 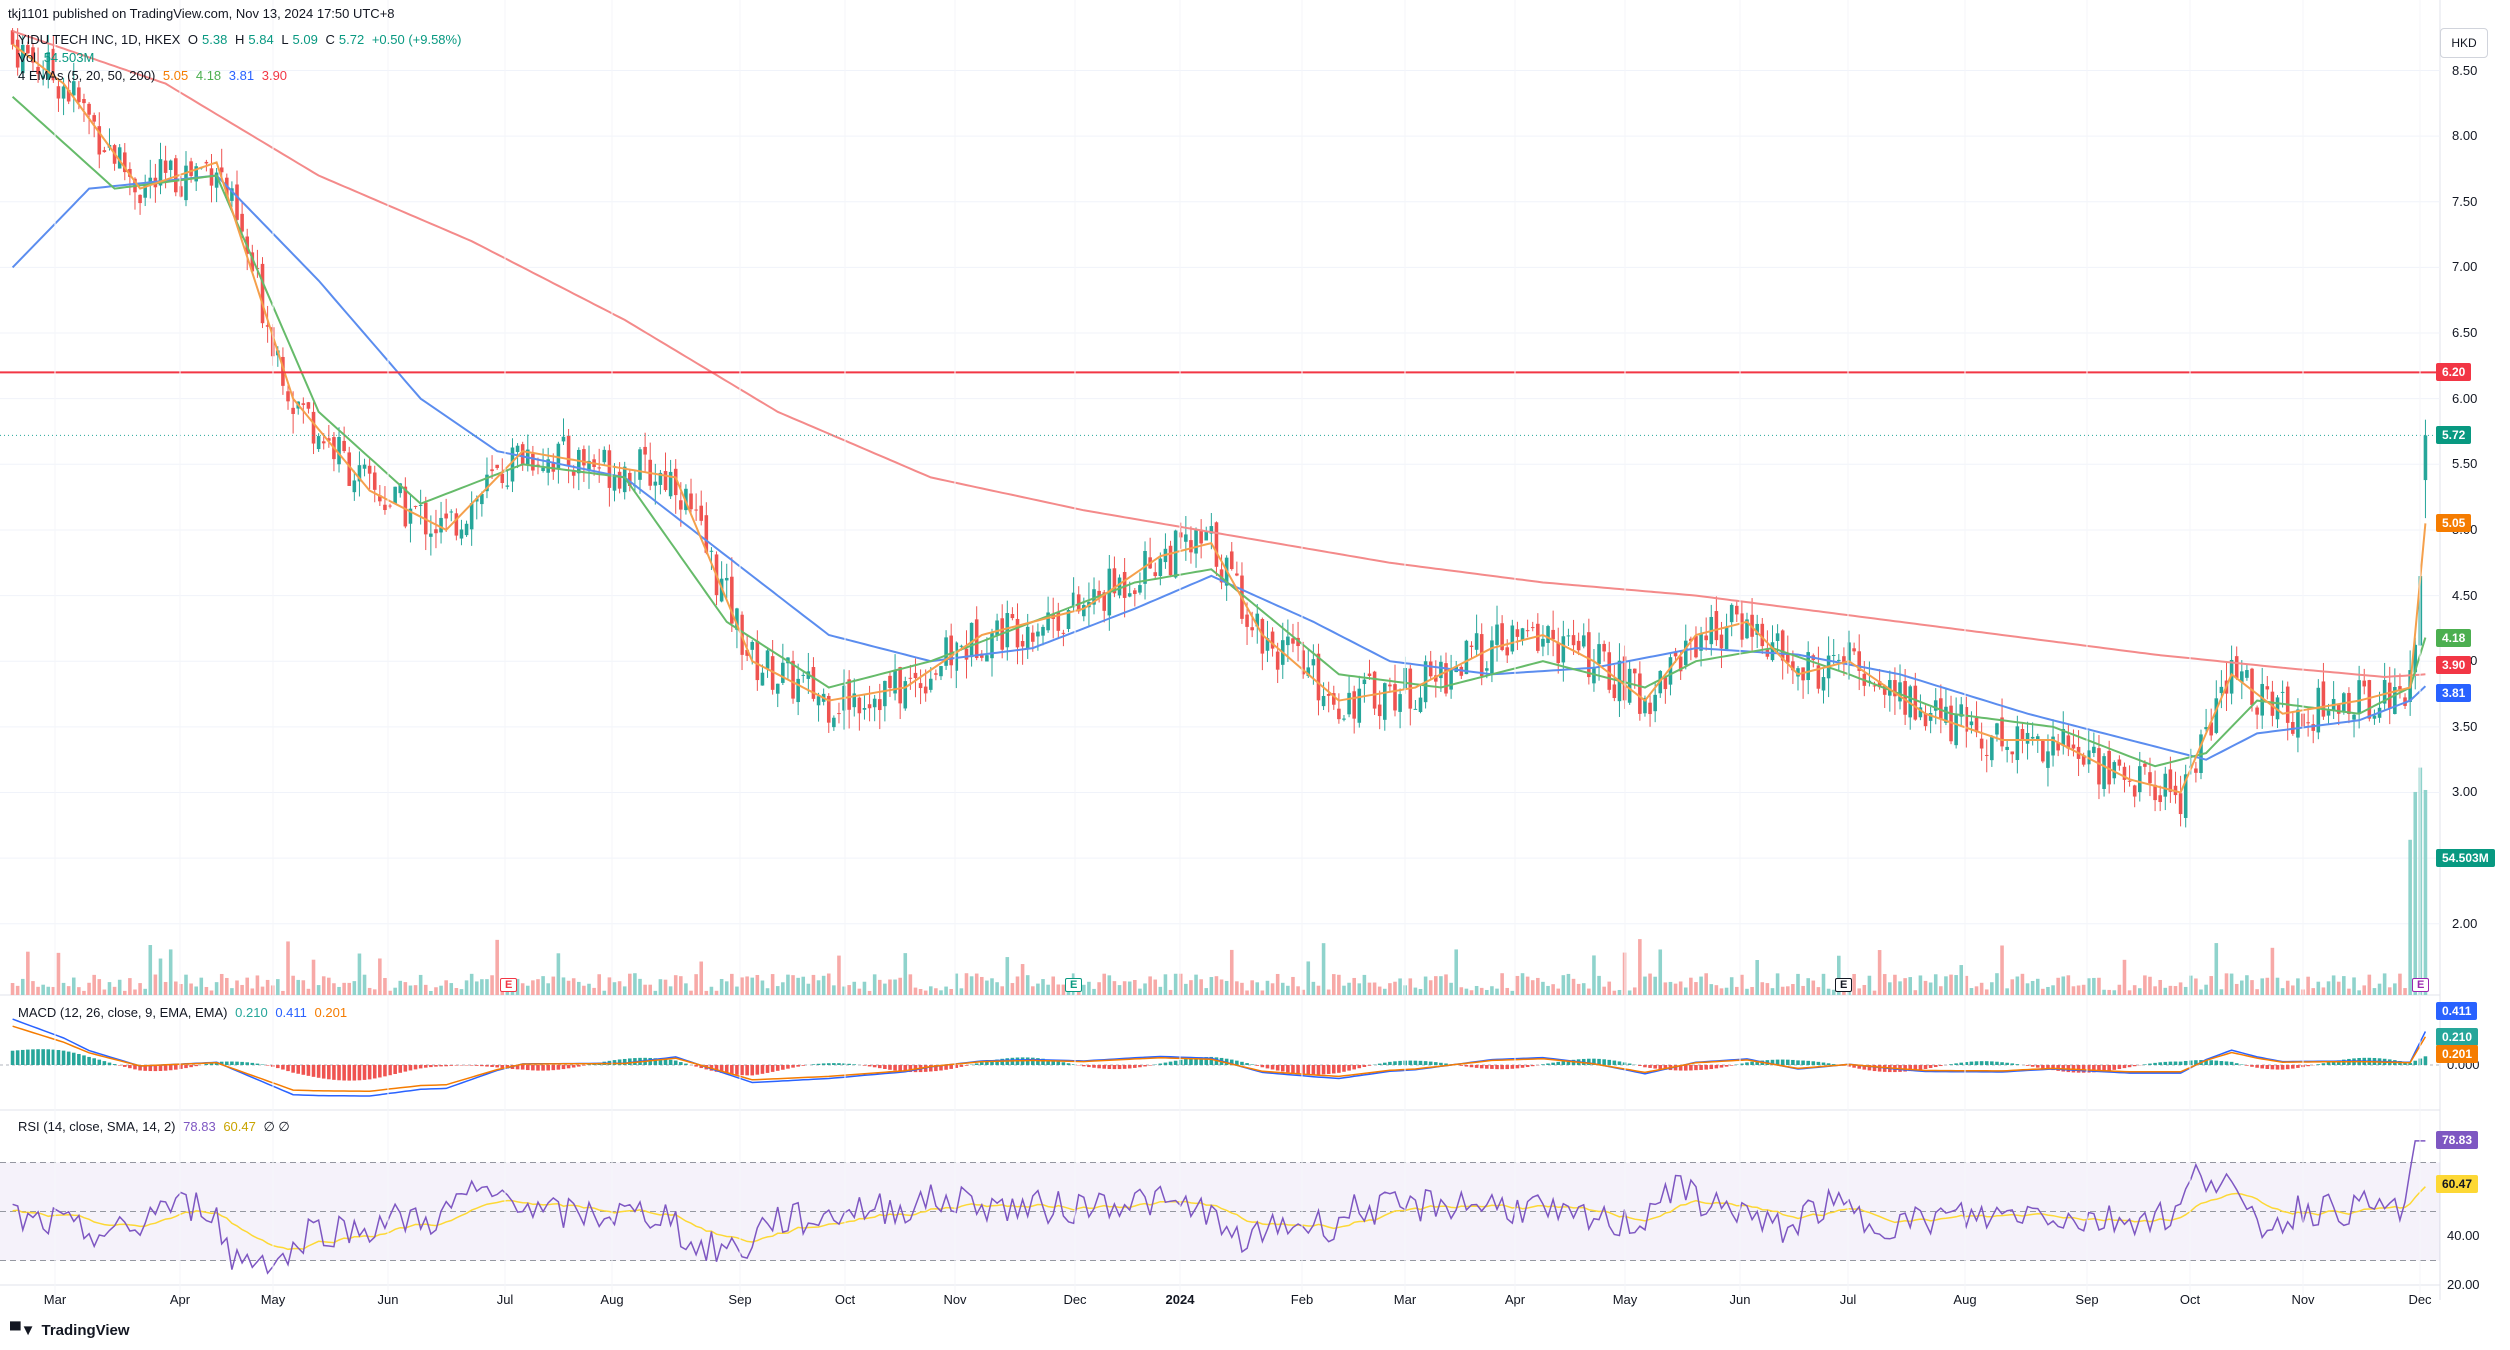 I want to click on time-axis-label: Mar, so click(x=1405, y=1299).